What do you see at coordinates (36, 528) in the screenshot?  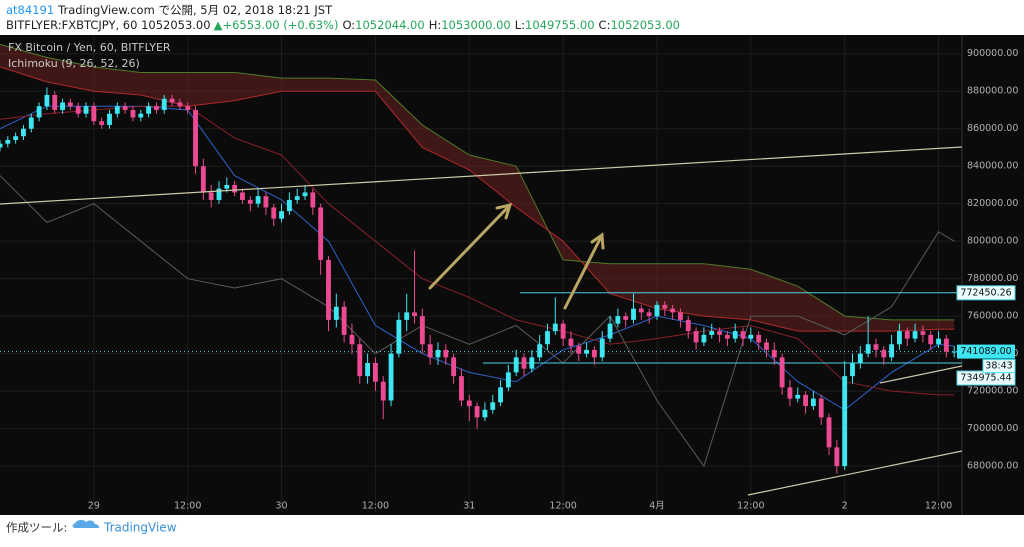 I see `footer-label: 作成ツール:` at bounding box center [36, 528].